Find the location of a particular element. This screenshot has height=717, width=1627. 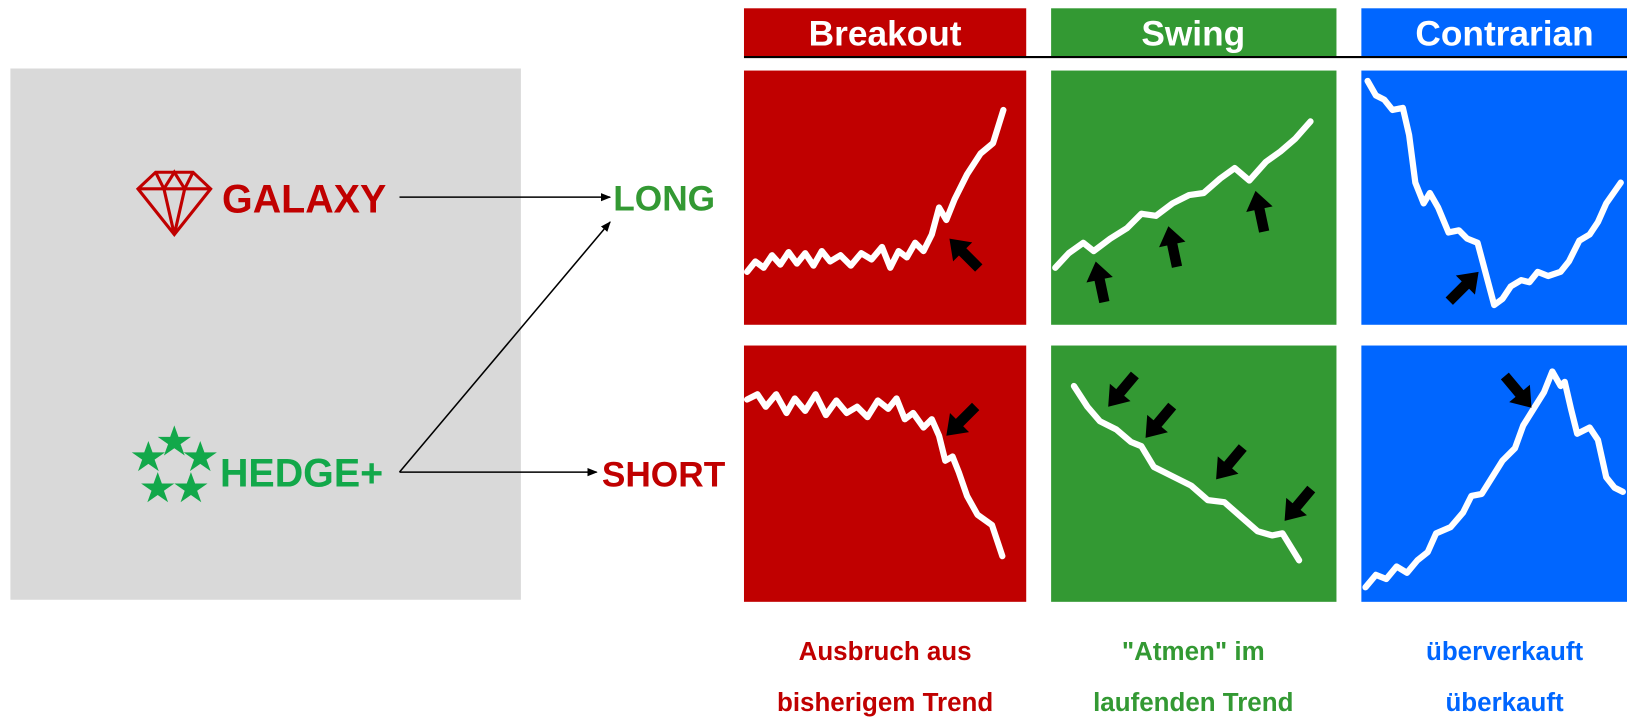

caption: laufenden Trend is located at coordinates (1193, 703).